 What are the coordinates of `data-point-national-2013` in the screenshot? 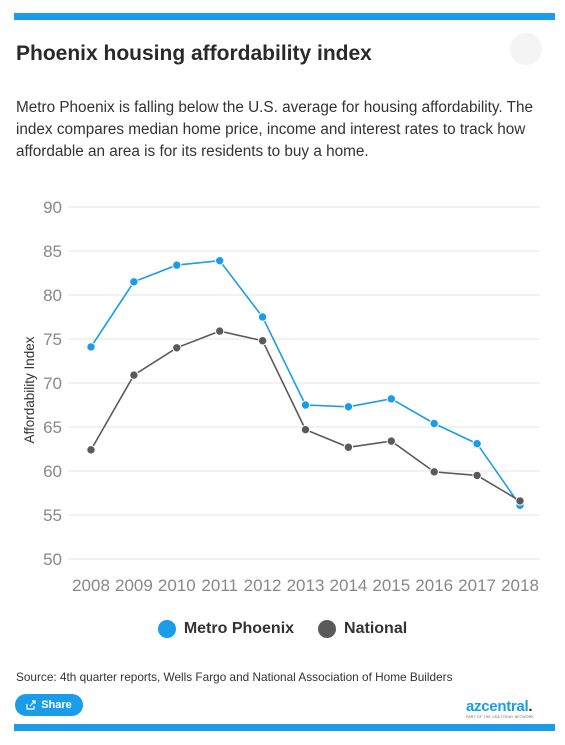 It's located at (305, 429).